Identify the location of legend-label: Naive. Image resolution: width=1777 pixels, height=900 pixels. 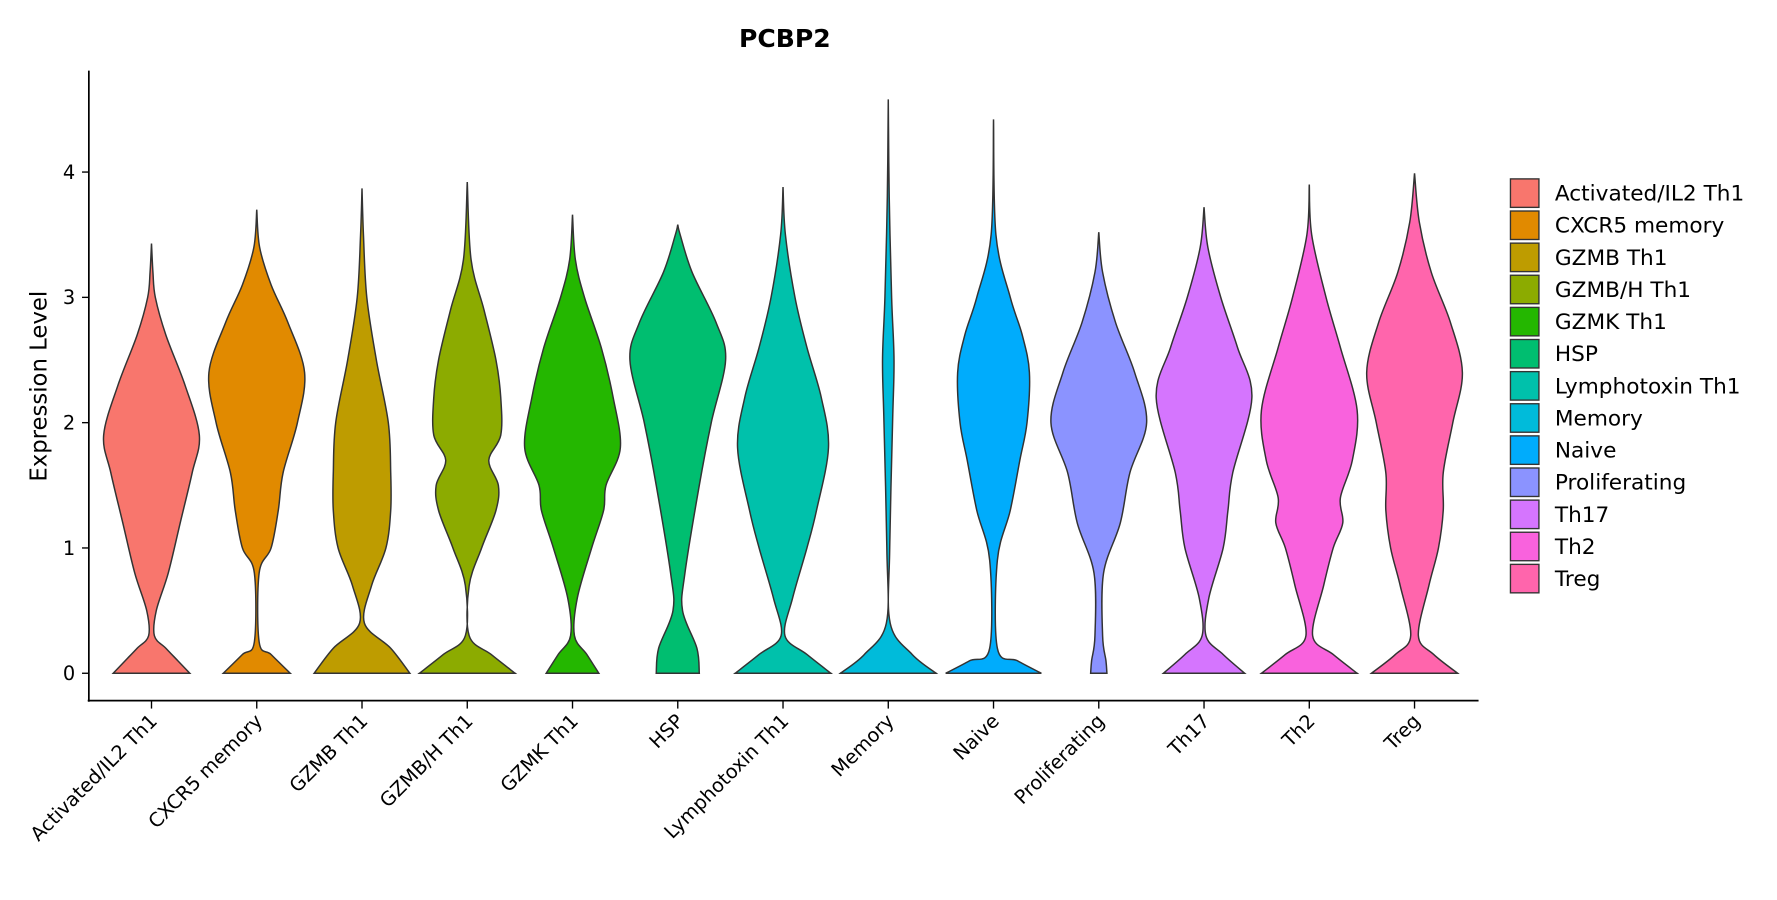
(1586, 451).